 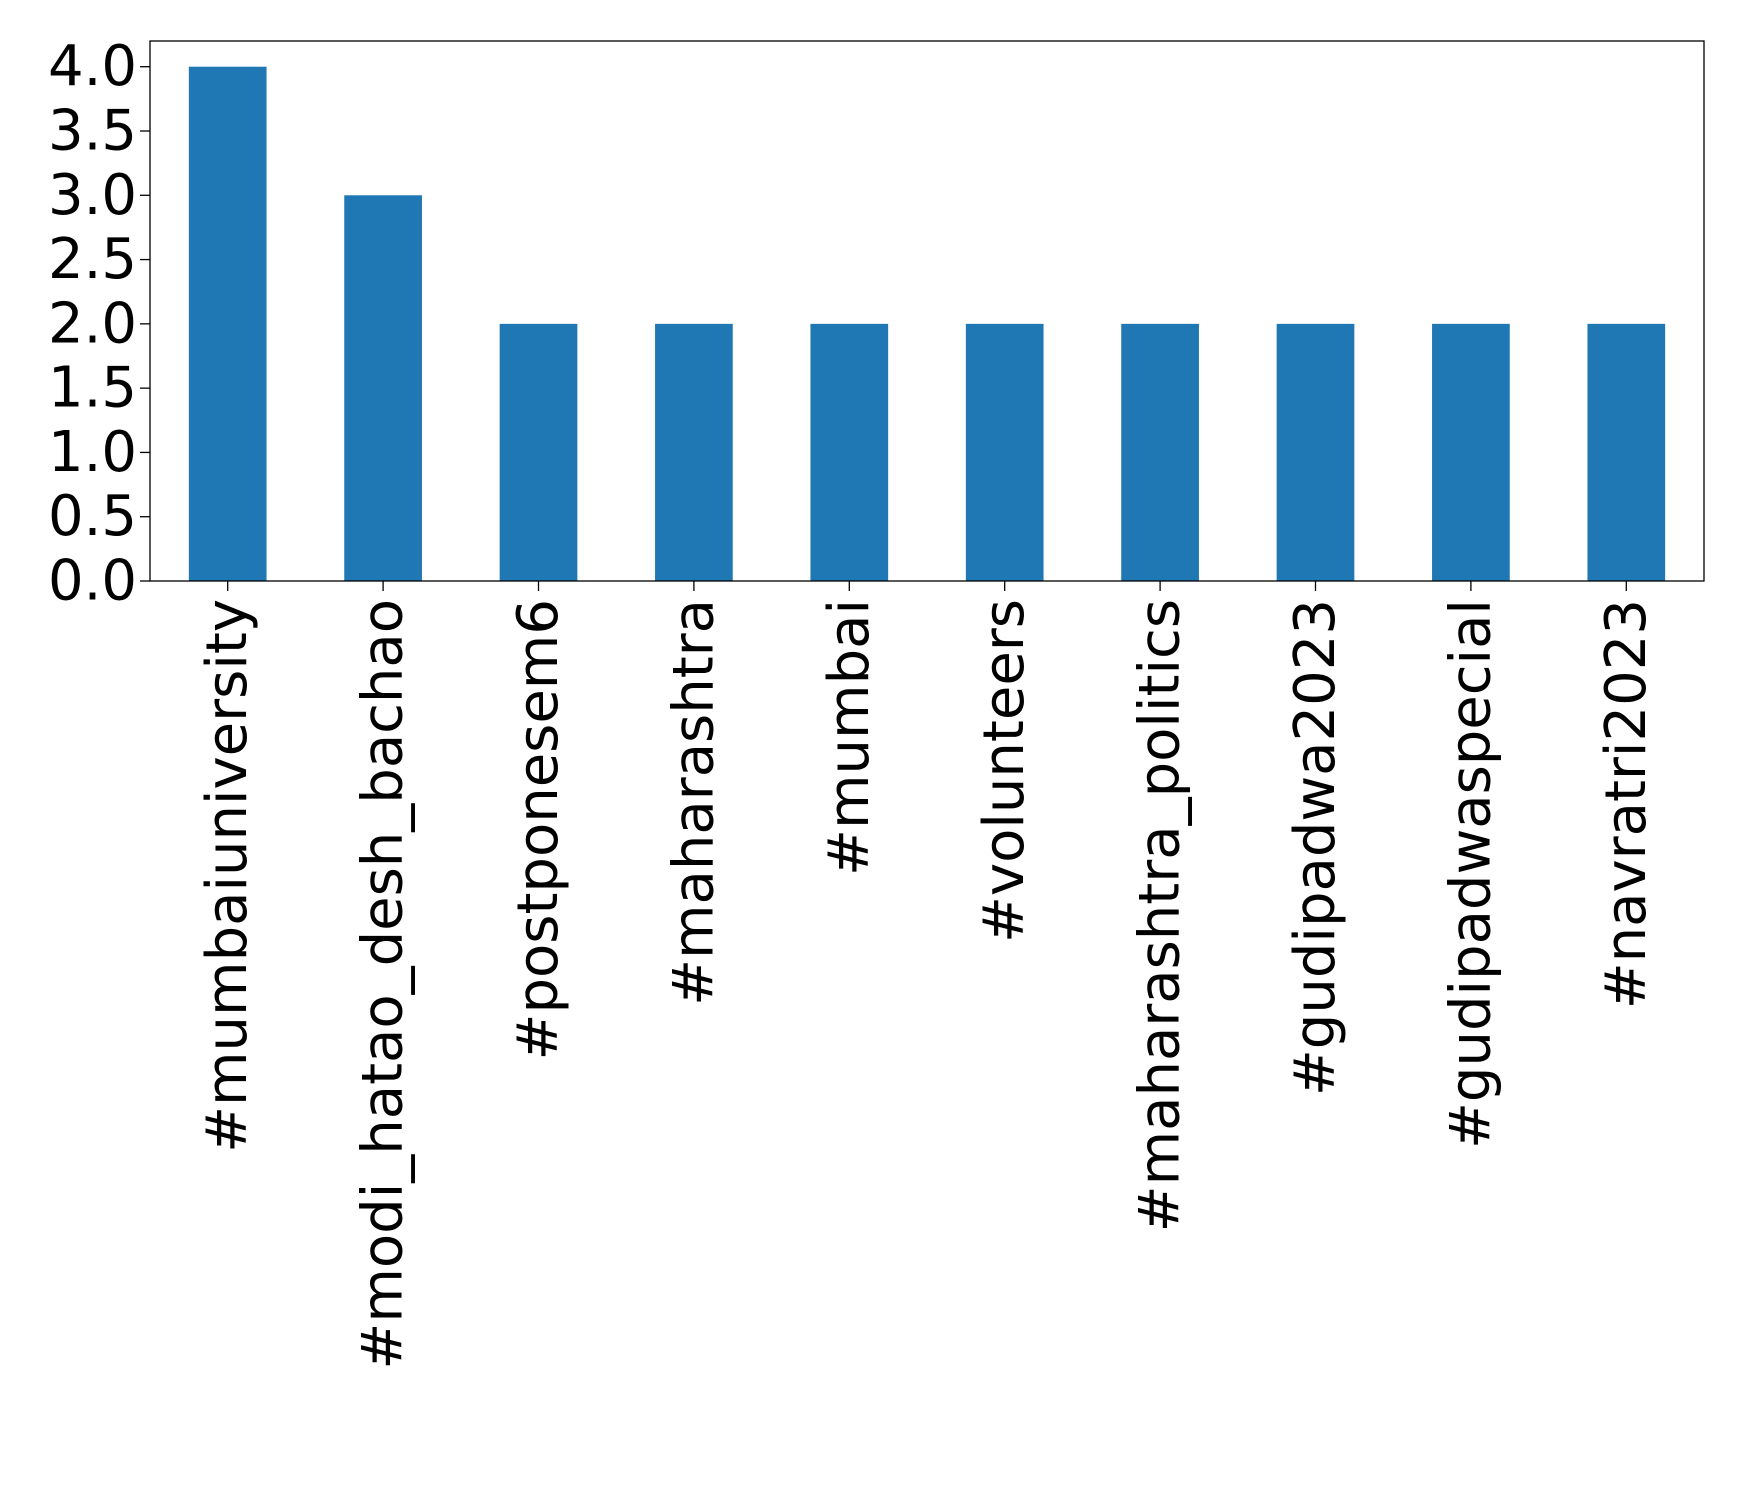 I want to click on y-tick-label: 0.0, so click(x=92, y=581).